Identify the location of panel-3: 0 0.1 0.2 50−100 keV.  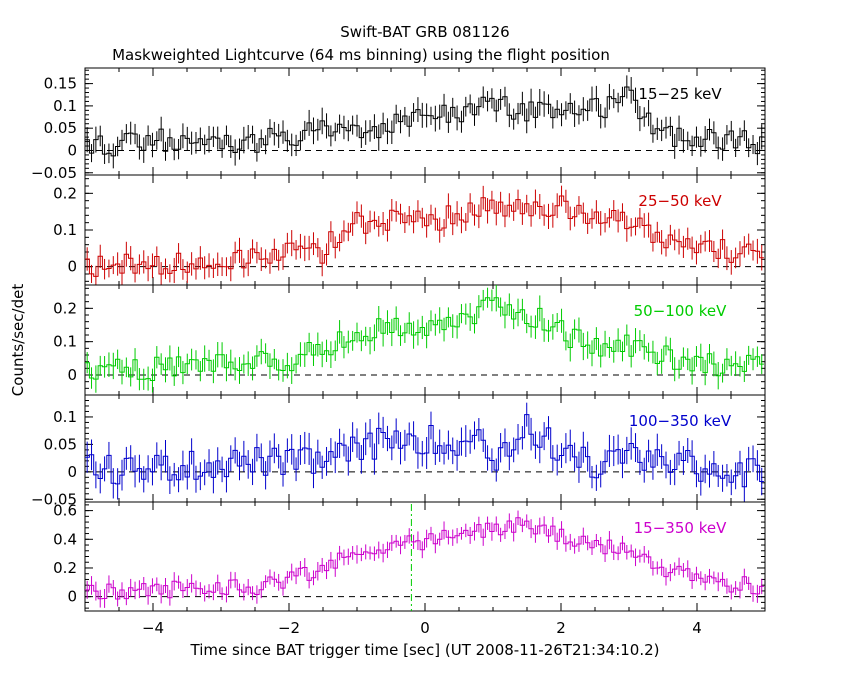
(409, 340).